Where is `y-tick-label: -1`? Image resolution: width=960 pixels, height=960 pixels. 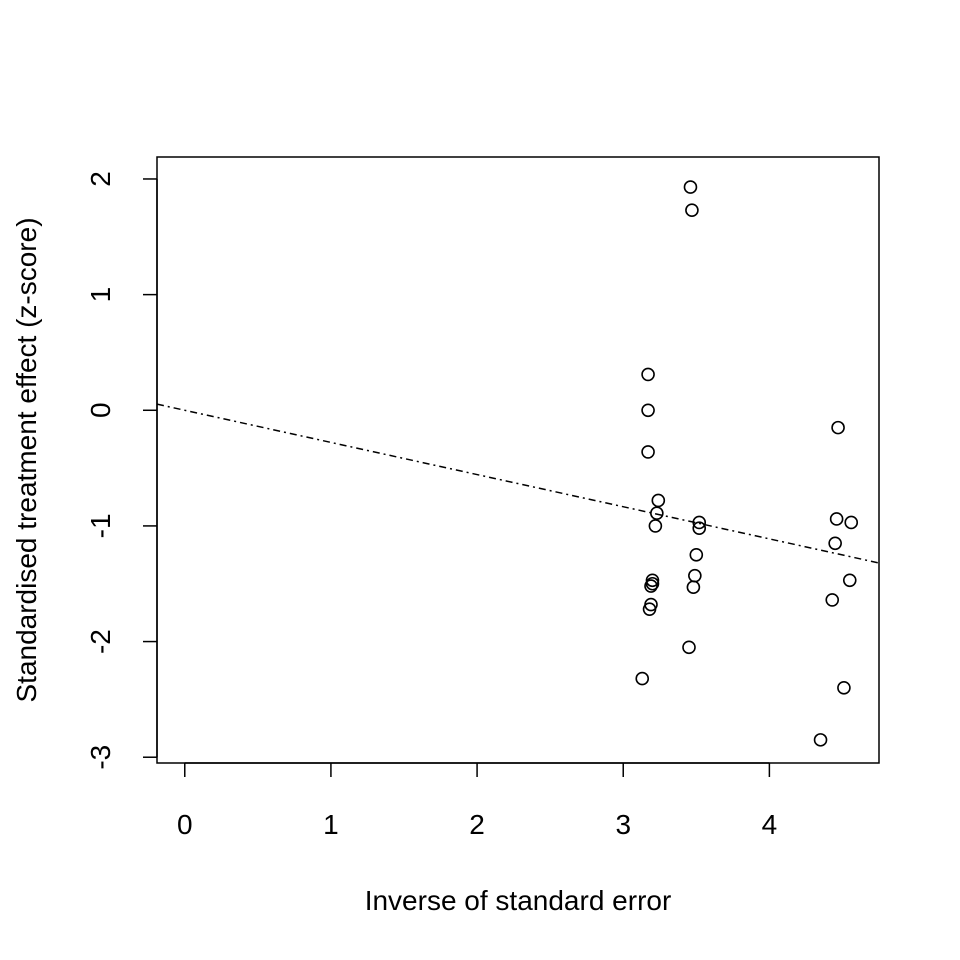 y-tick-label: -1 is located at coordinates (100, 525).